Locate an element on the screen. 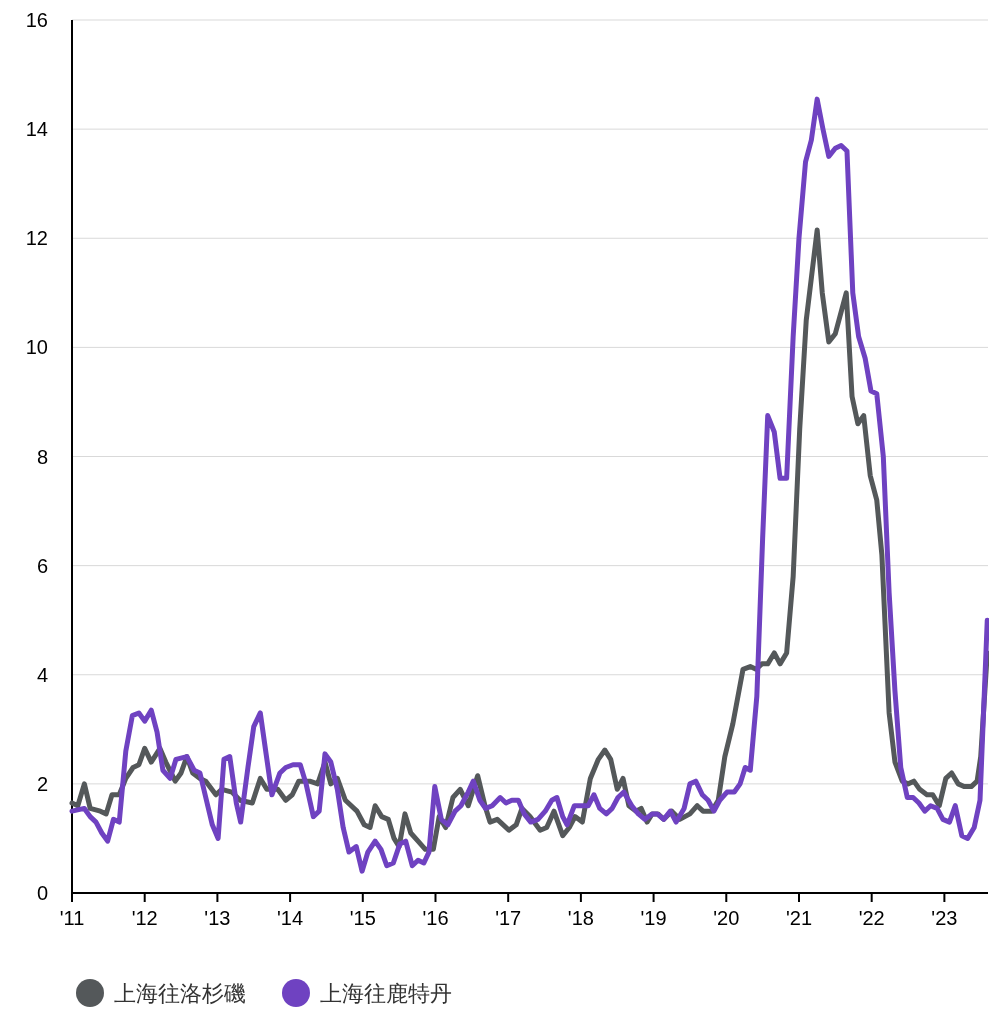 Image resolution: width=989 pixels, height=1011 pixels. y-tick-label: 14 is located at coordinates (36, 129).